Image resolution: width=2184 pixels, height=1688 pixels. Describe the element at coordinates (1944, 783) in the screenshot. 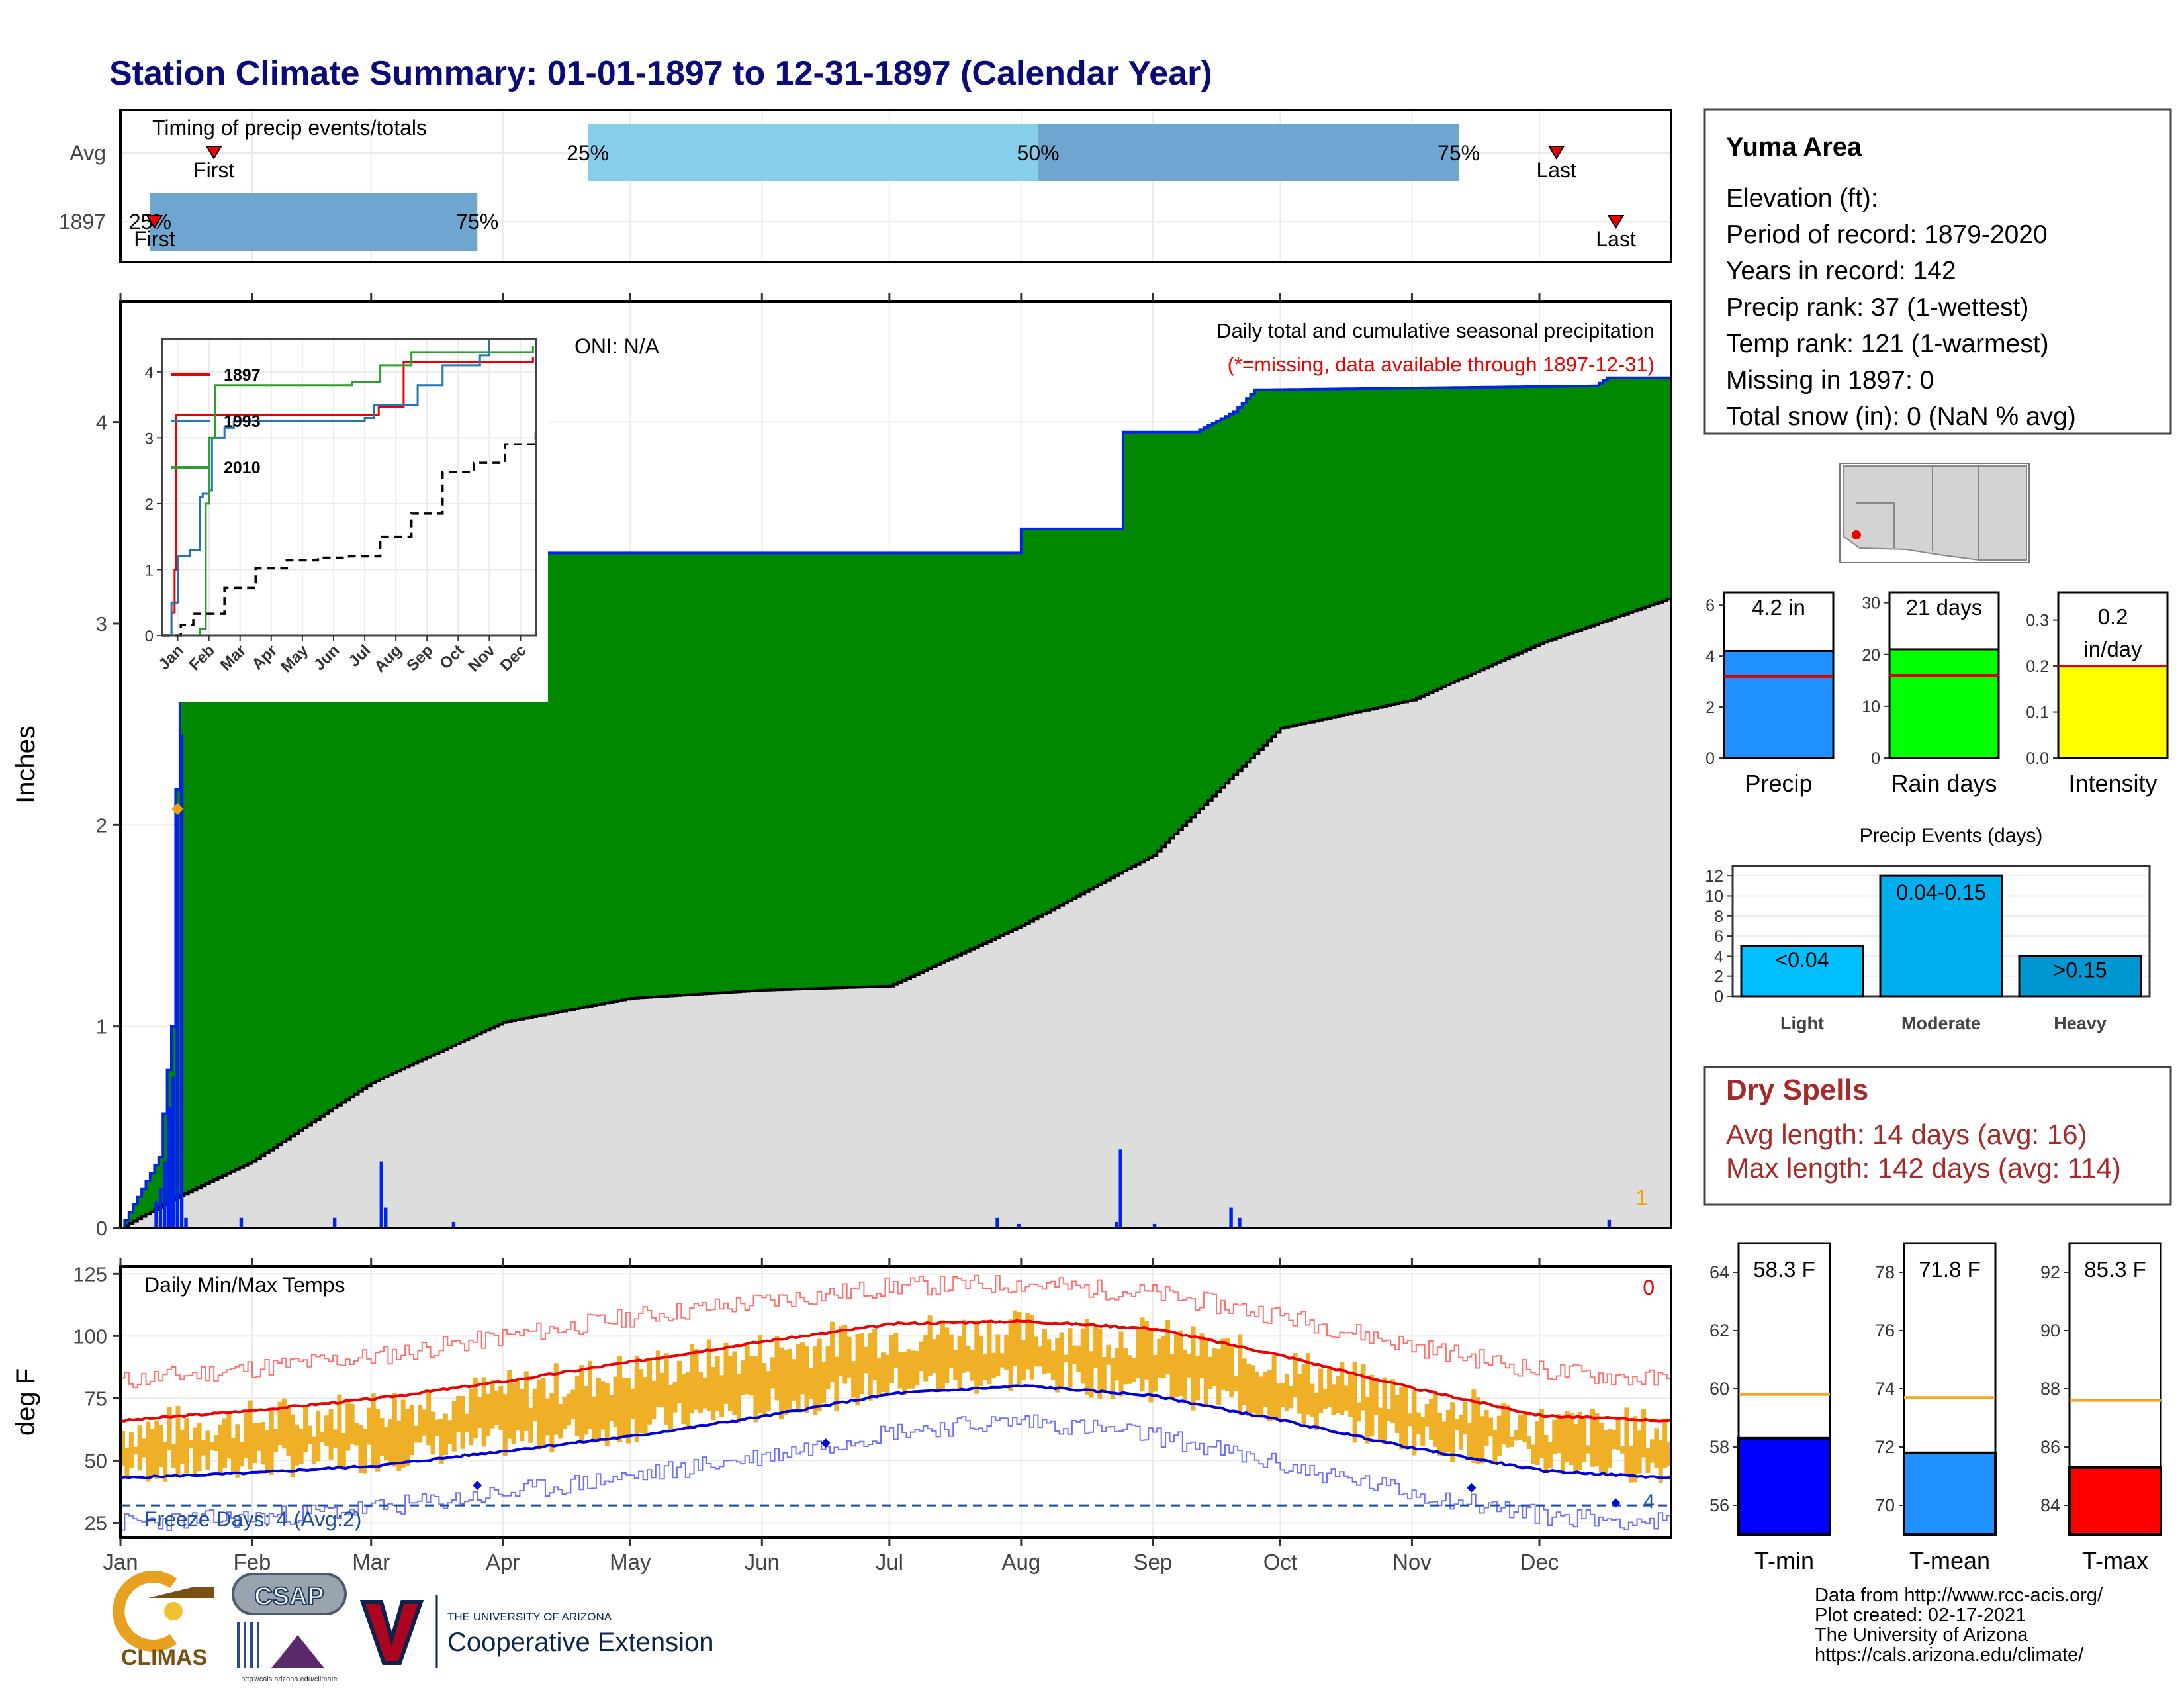

I see `mini-category-label: Rain days` at that location.